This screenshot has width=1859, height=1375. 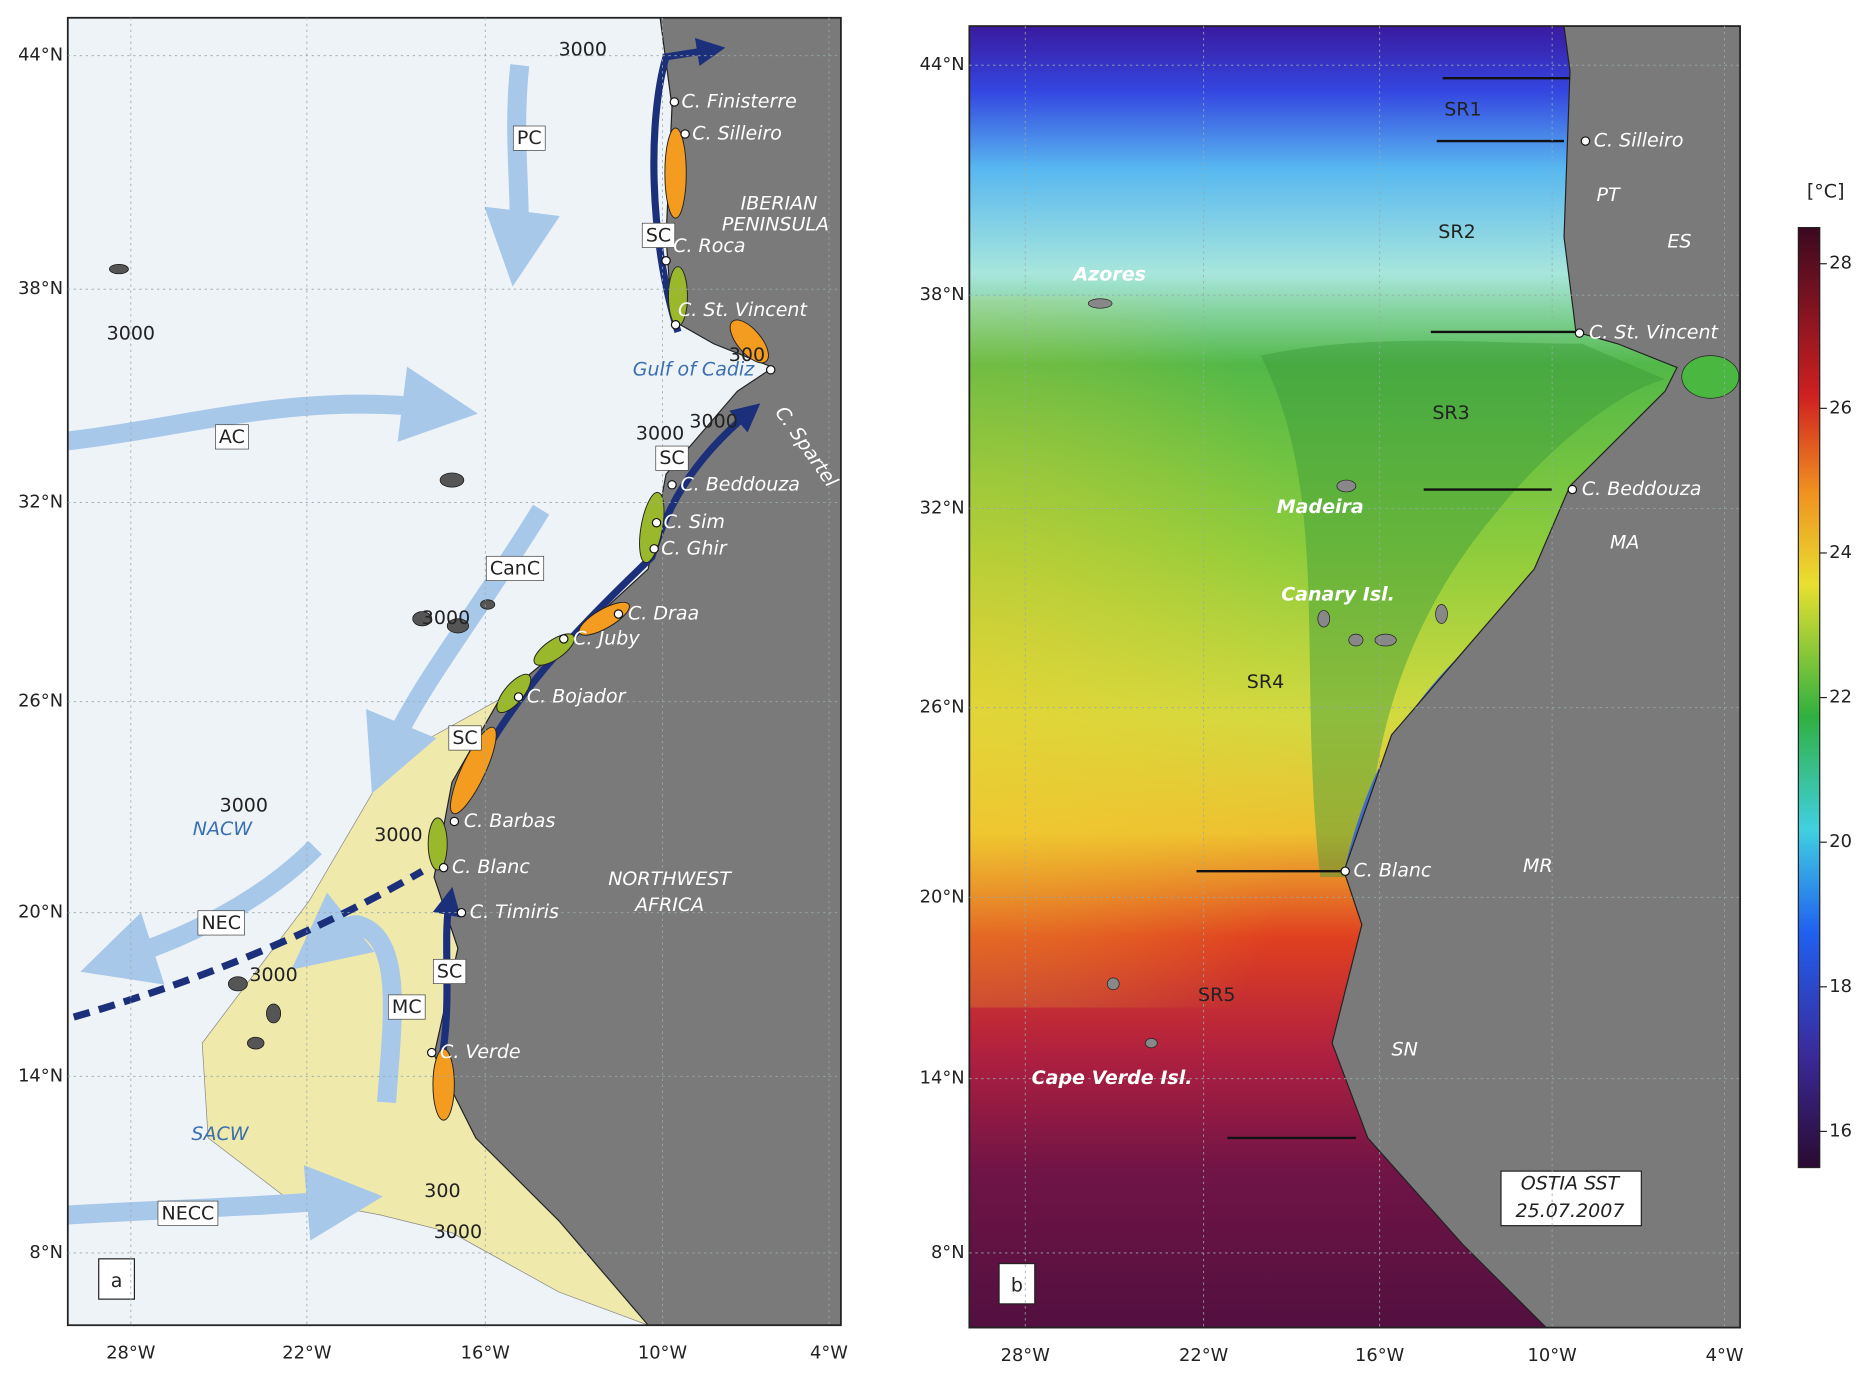 I want to click on place-label: C. Bojador, so click(x=577, y=697).